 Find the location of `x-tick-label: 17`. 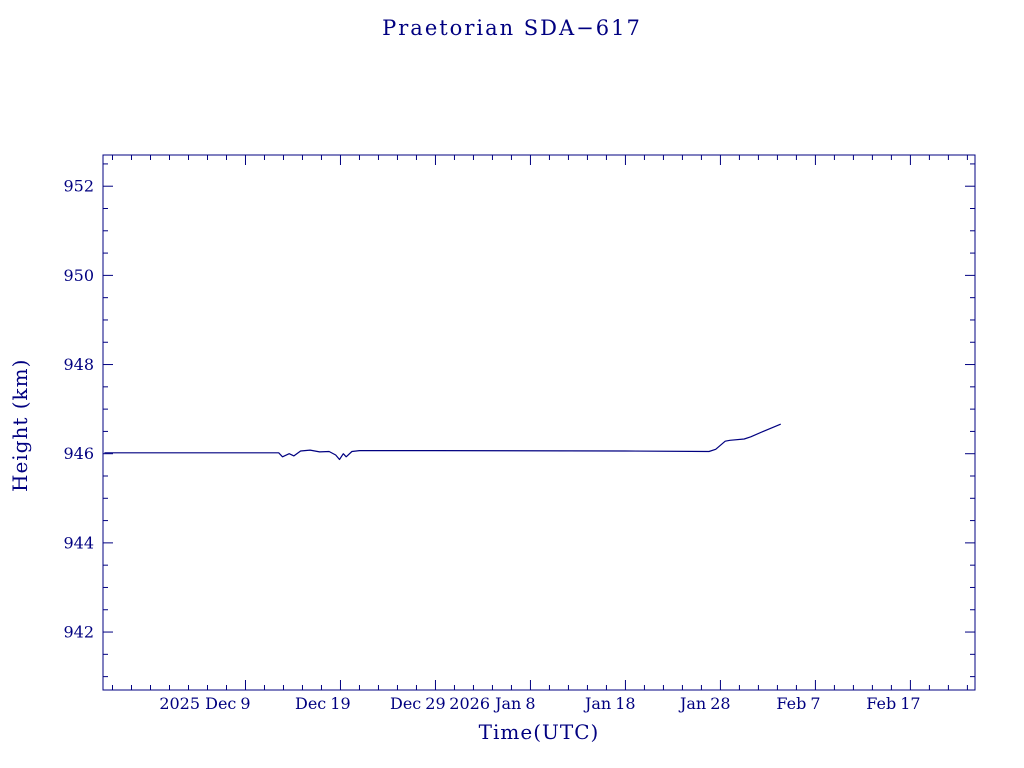

x-tick-label: 17 is located at coordinates (910, 703).